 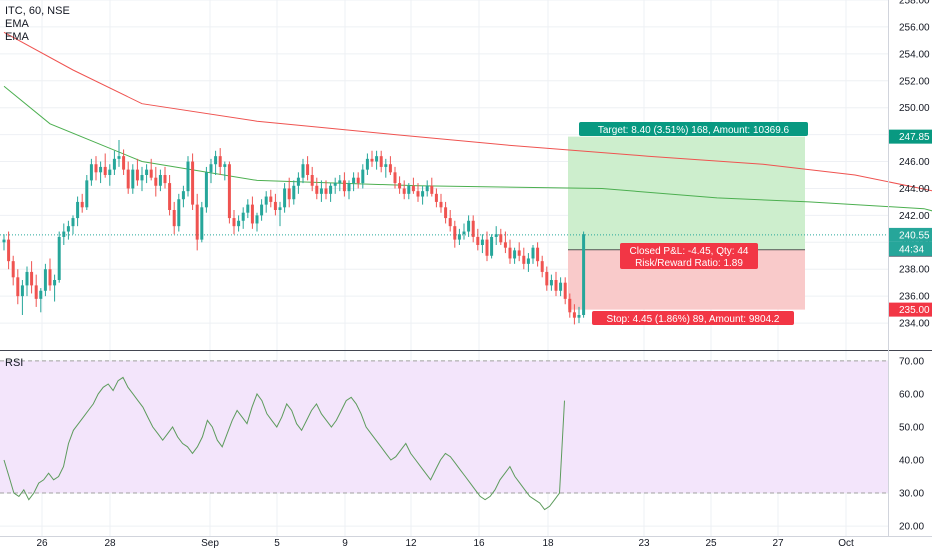 What do you see at coordinates (914, 54) in the screenshot?
I see `price-tick-label: 254.00` at bounding box center [914, 54].